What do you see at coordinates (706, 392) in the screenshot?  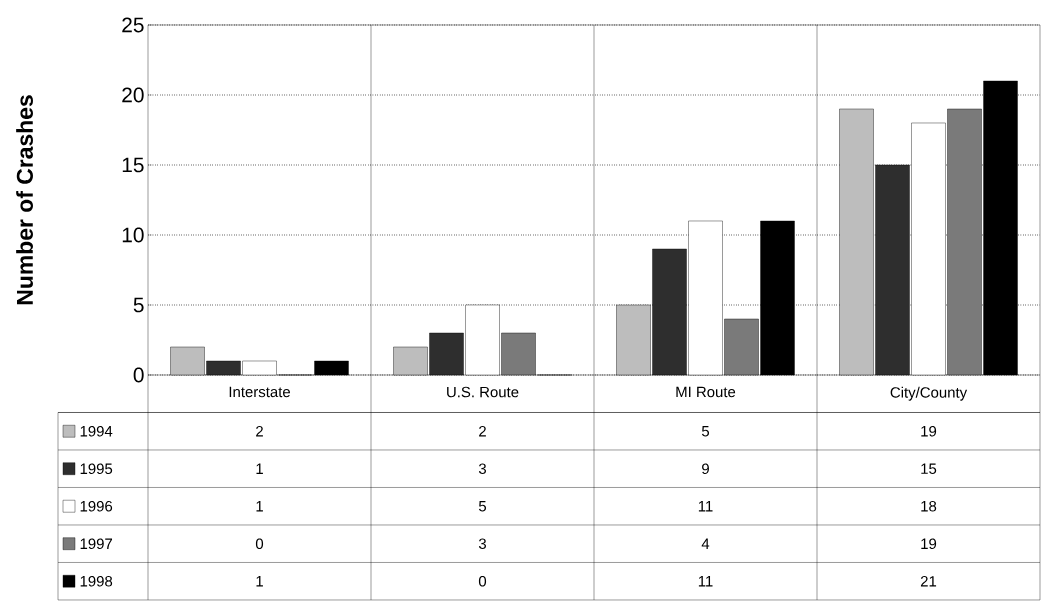 I see `x-tick-label: MI Route` at bounding box center [706, 392].